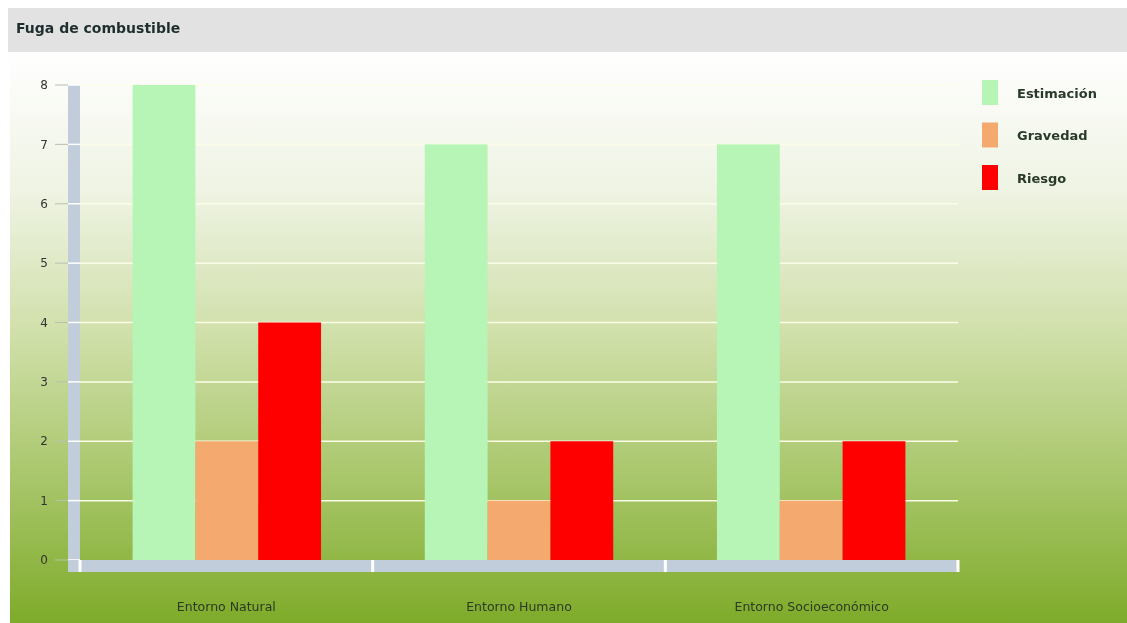 This screenshot has width=1127, height=623. What do you see at coordinates (44, 322) in the screenshot?
I see `y-tick-label: 4` at bounding box center [44, 322].